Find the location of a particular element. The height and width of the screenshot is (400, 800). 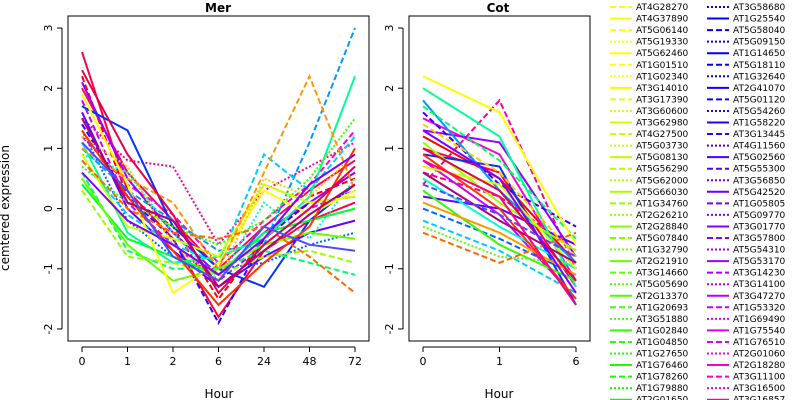

legend-label-0-25: AT2G13370 is located at coordinates (662, 297).